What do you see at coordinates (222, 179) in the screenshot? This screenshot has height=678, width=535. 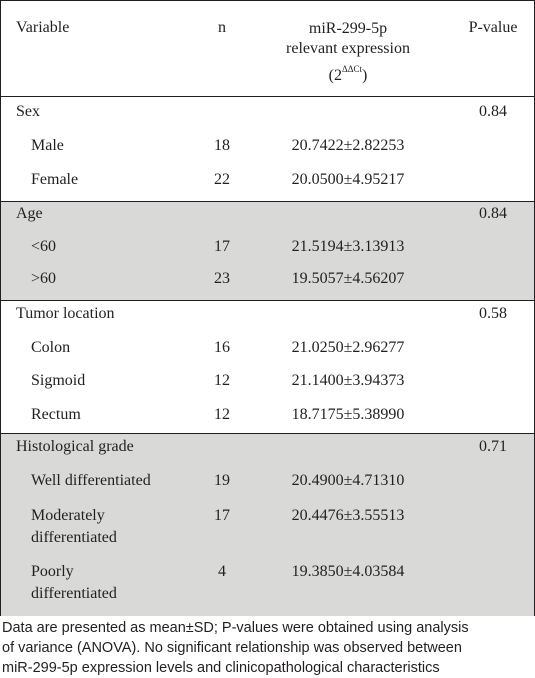 I see `row-n: 22` at bounding box center [222, 179].